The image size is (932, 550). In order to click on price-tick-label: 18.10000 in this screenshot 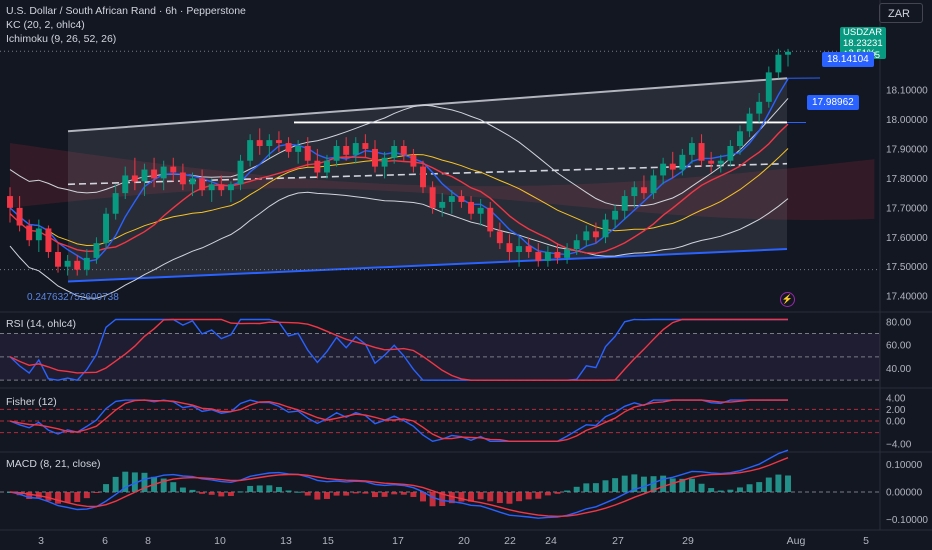, I will do `click(907, 91)`.